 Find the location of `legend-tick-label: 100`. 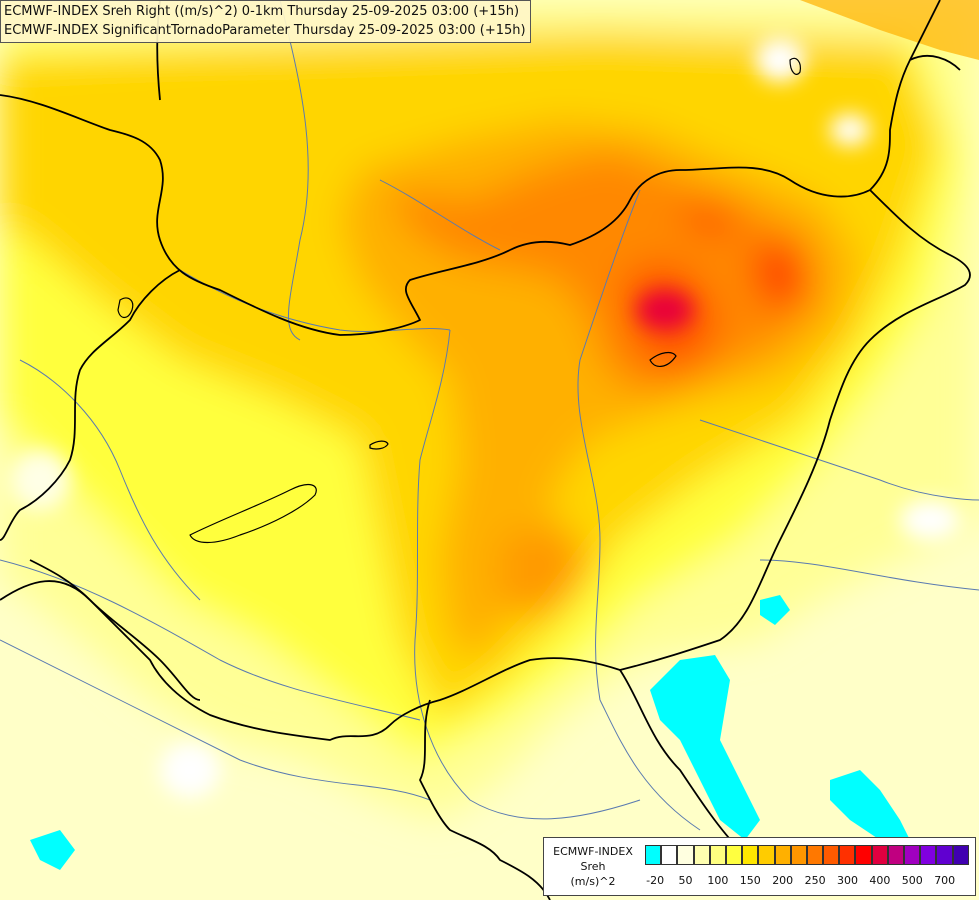

legend-tick-label: 100 is located at coordinates (718, 880).